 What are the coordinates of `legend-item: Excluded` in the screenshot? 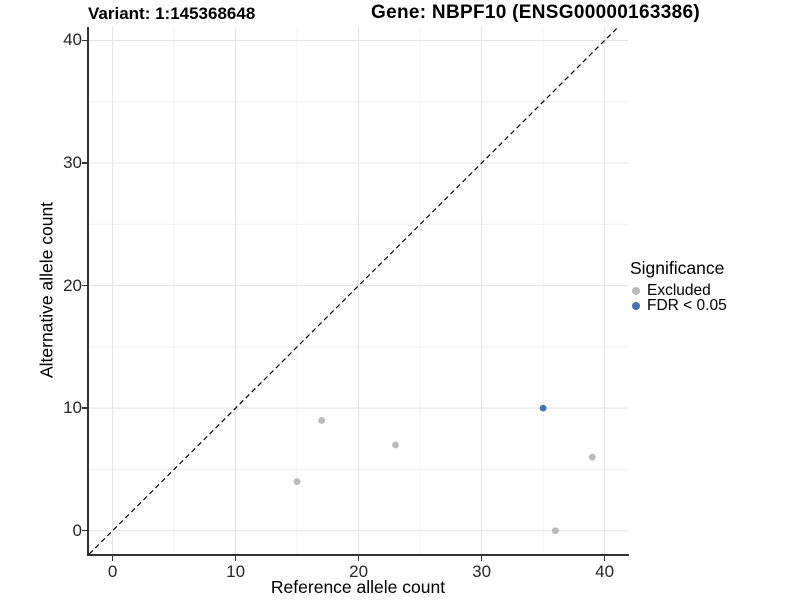 It's located at (678, 290).